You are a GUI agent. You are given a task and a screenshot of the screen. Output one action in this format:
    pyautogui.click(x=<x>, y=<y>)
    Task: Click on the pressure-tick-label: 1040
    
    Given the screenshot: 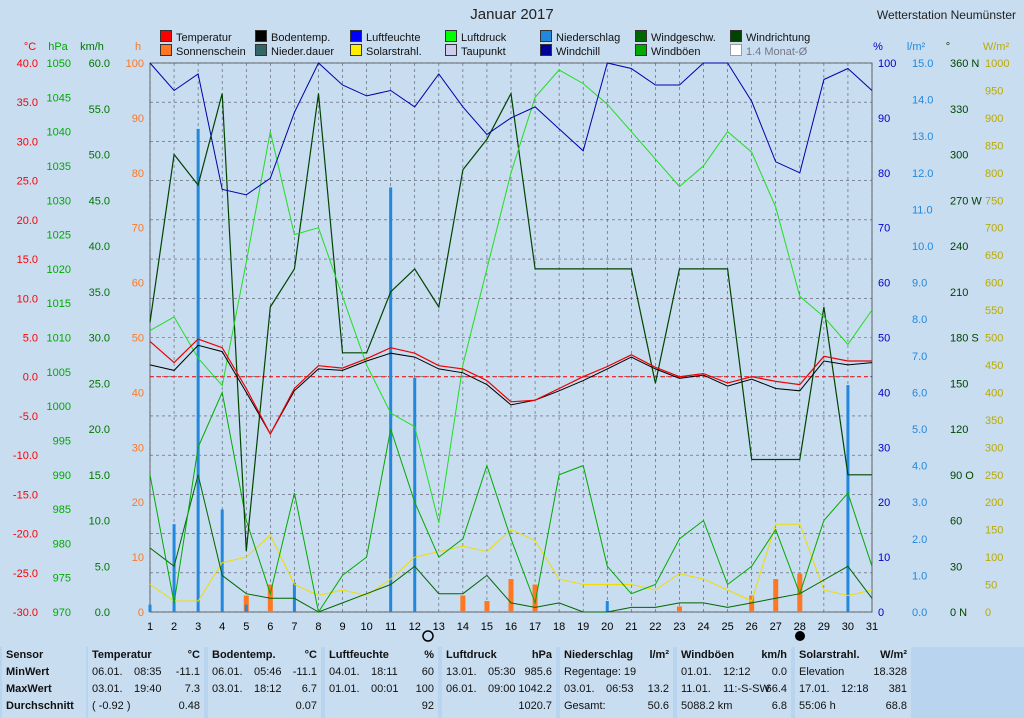 What is the action you would take?
    pyautogui.click(x=59, y=133)
    